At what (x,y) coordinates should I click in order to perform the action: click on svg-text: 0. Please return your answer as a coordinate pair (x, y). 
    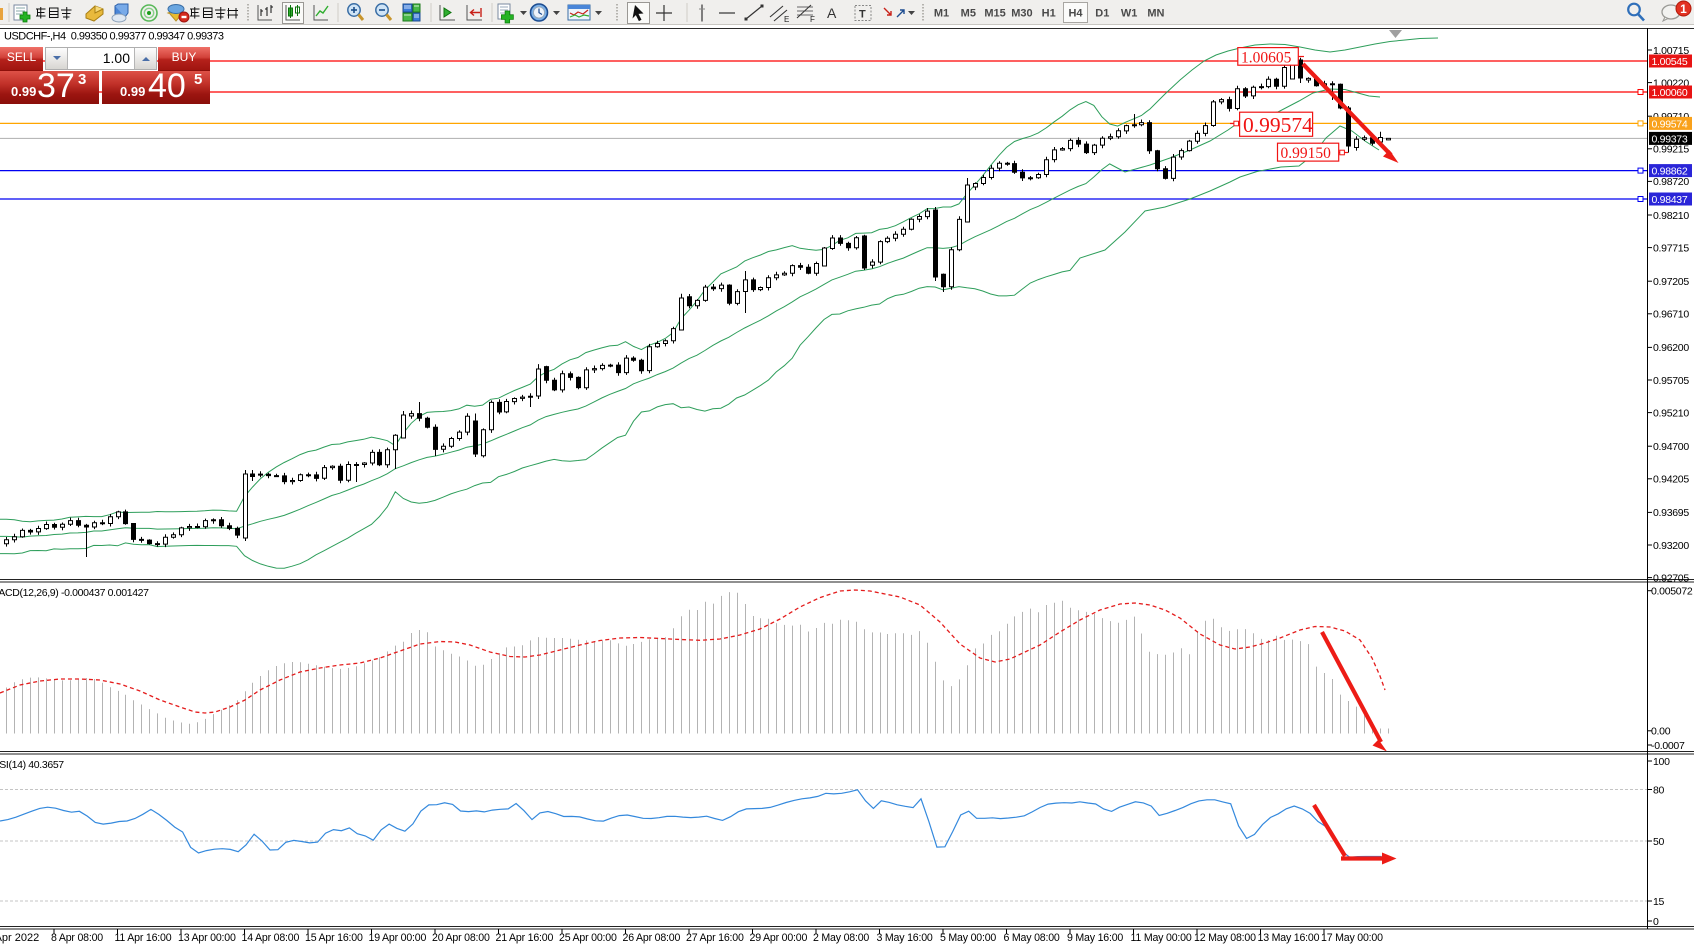
    Looking at the image, I should click on (1656, 922).